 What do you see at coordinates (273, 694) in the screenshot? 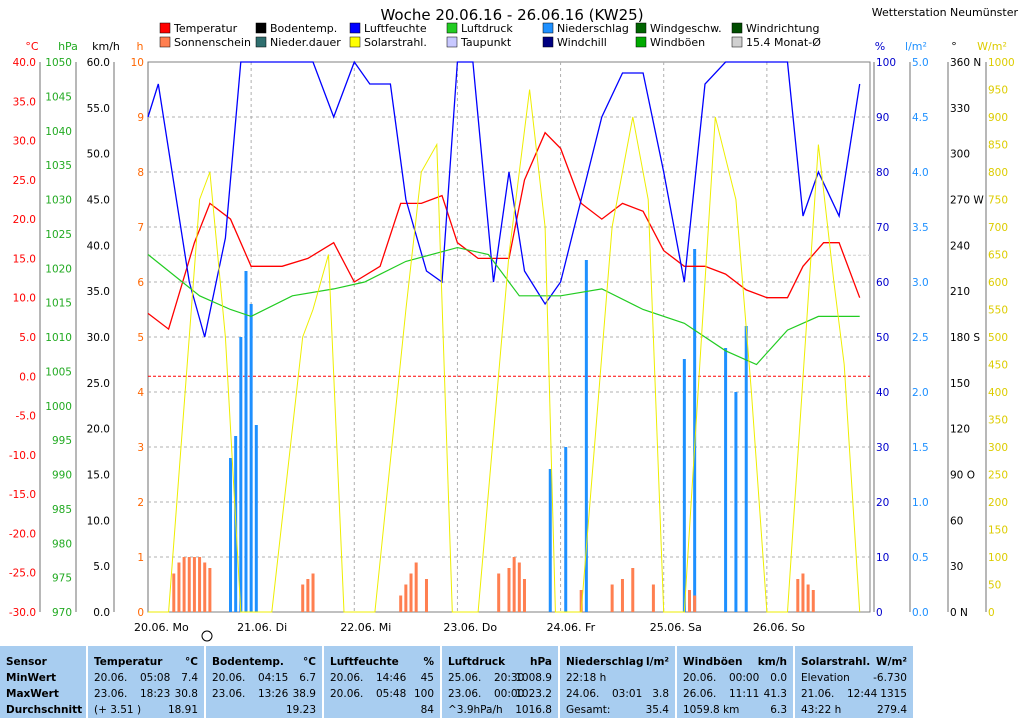
I see `stat-cell: 13:26` at bounding box center [273, 694].